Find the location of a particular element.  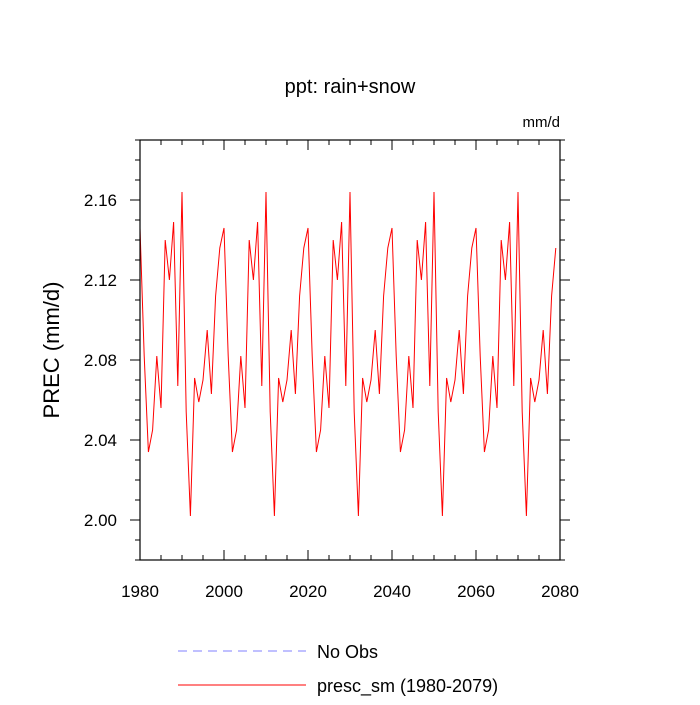

units-label: mm/d is located at coordinates (542, 122).